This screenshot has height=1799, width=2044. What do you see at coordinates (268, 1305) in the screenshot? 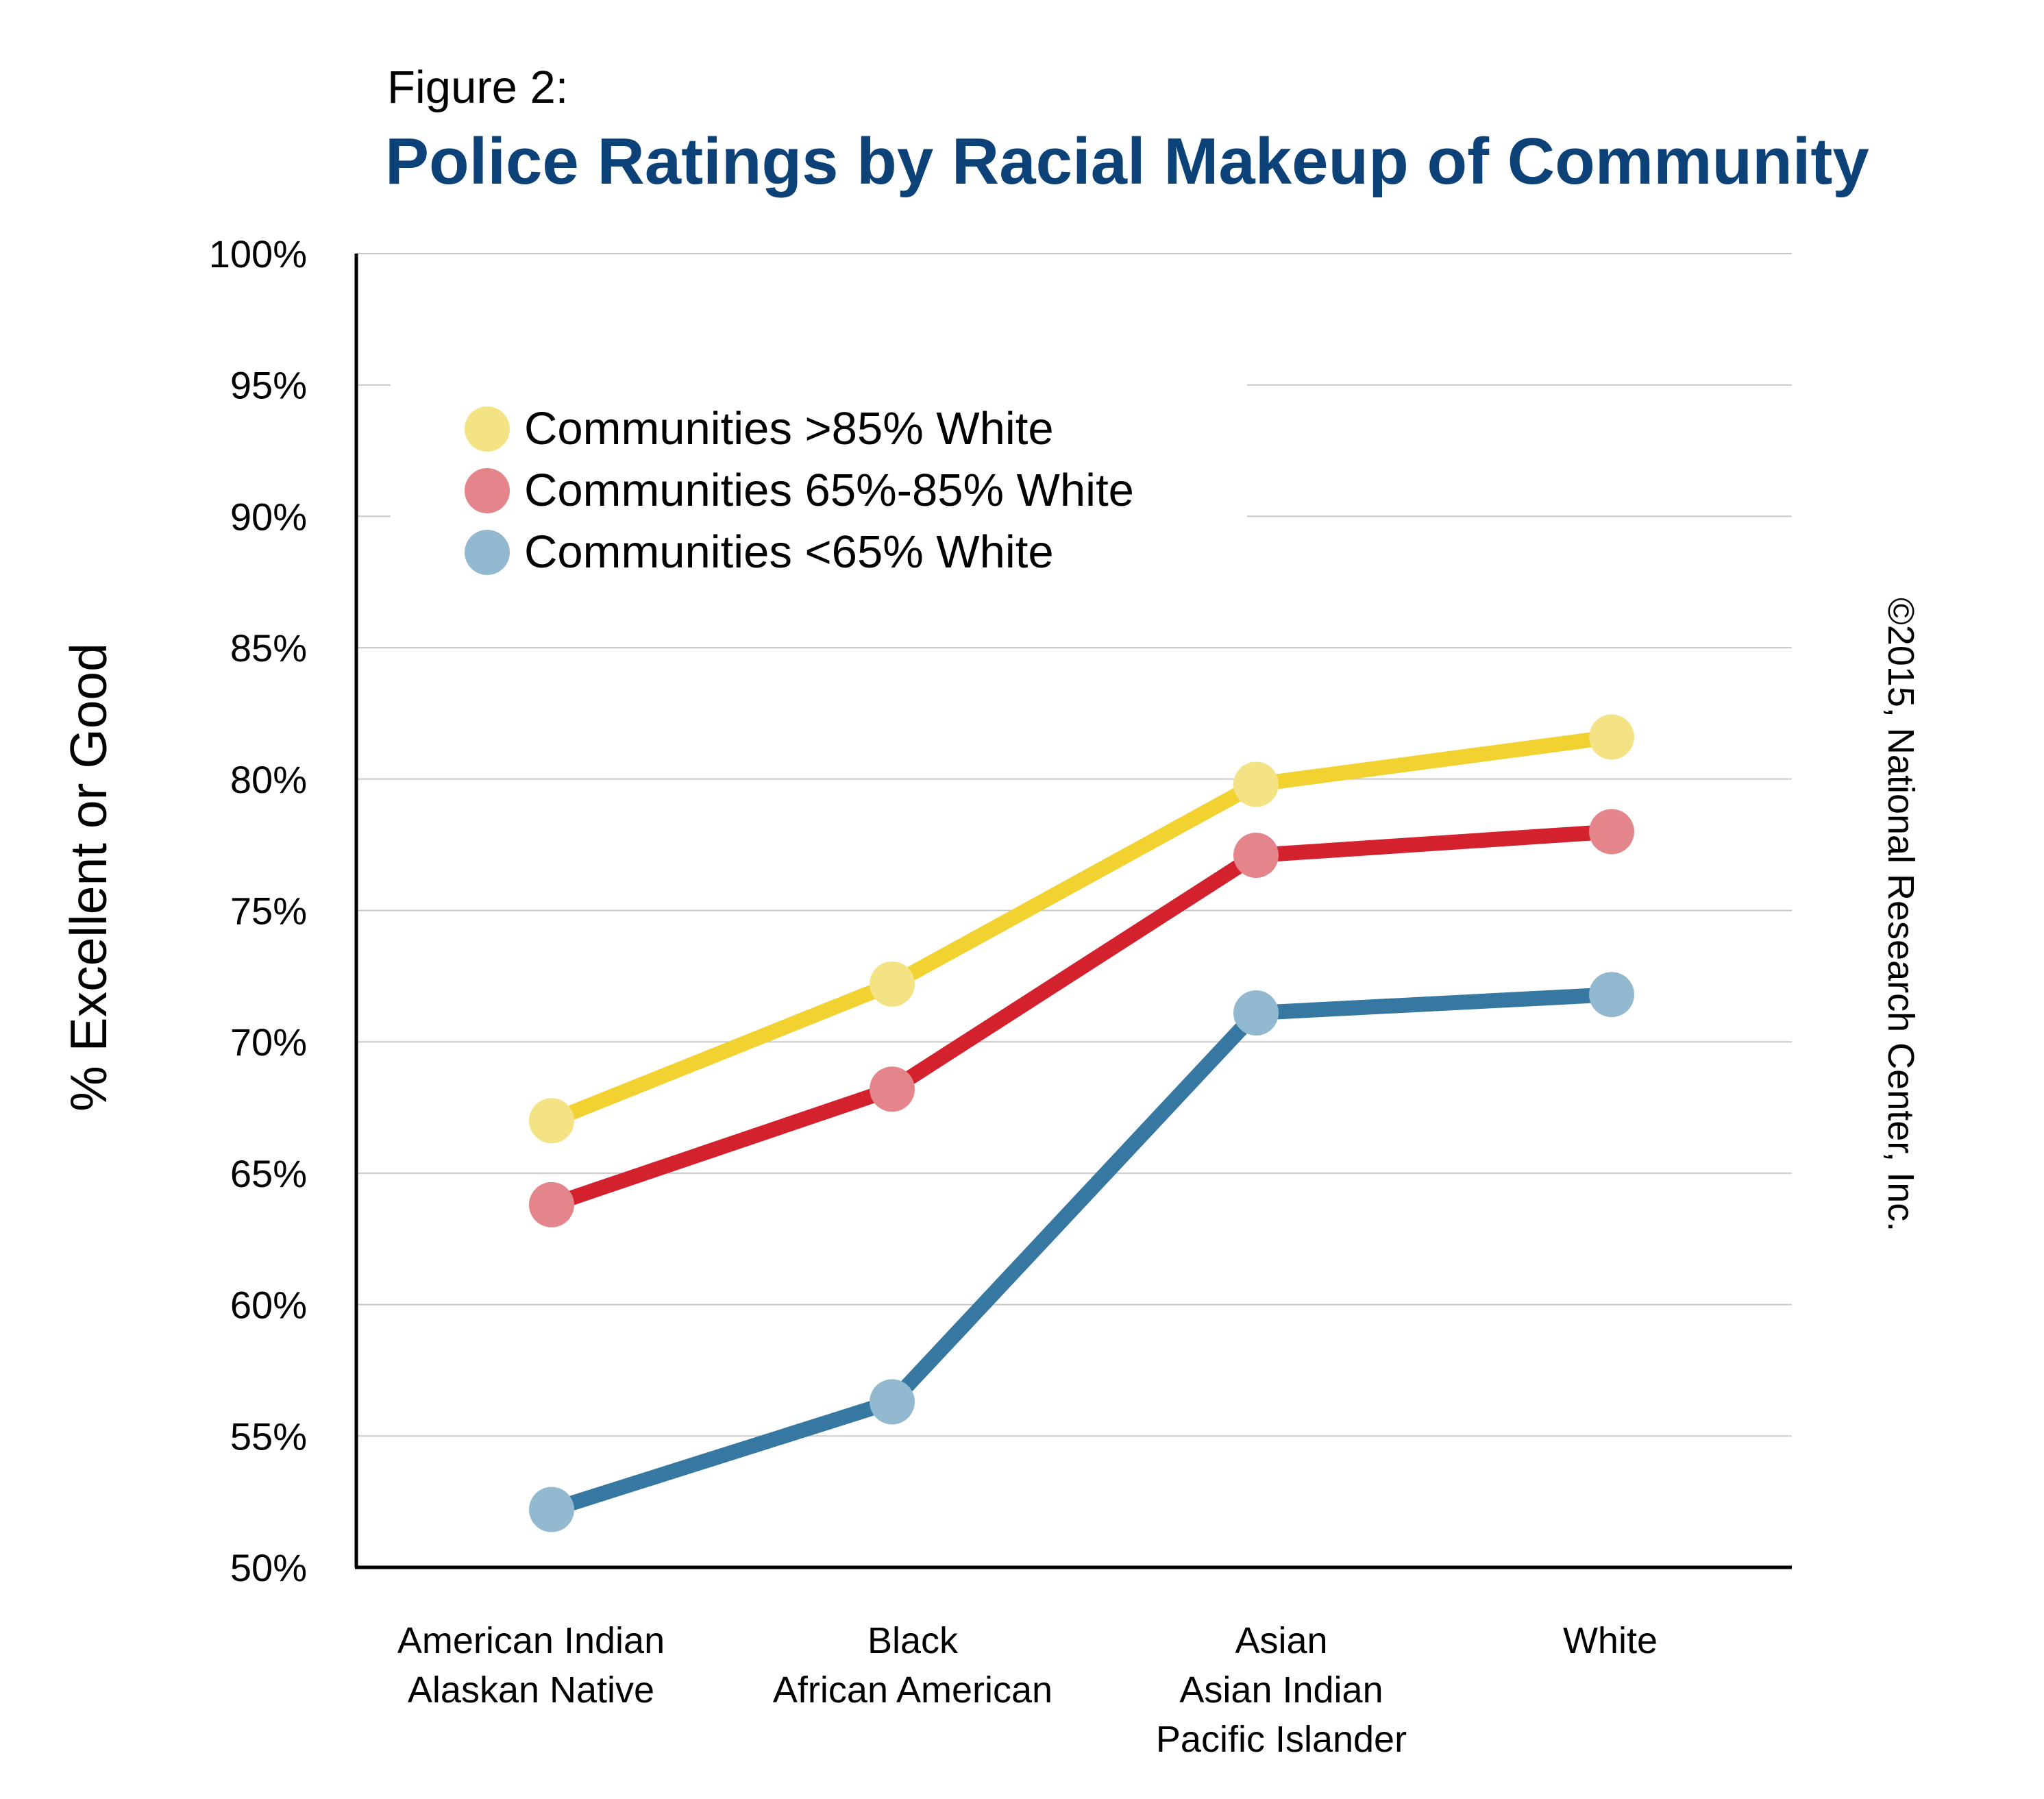
I see `y-tick-label: 60%` at bounding box center [268, 1305].